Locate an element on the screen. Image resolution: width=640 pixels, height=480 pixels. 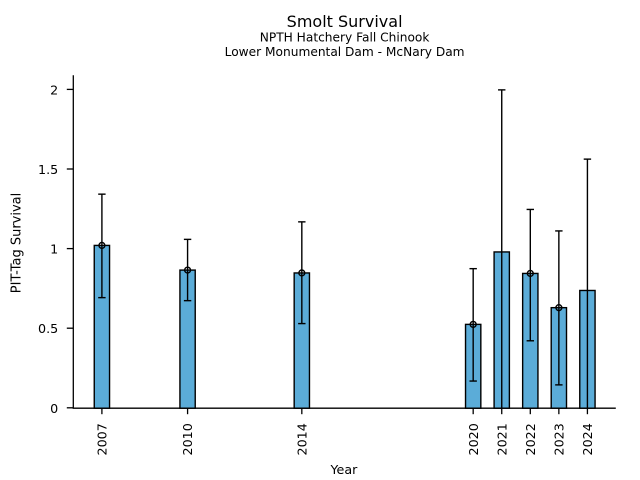
x-tick-label-2020: 2020 is located at coordinates (473, 439).